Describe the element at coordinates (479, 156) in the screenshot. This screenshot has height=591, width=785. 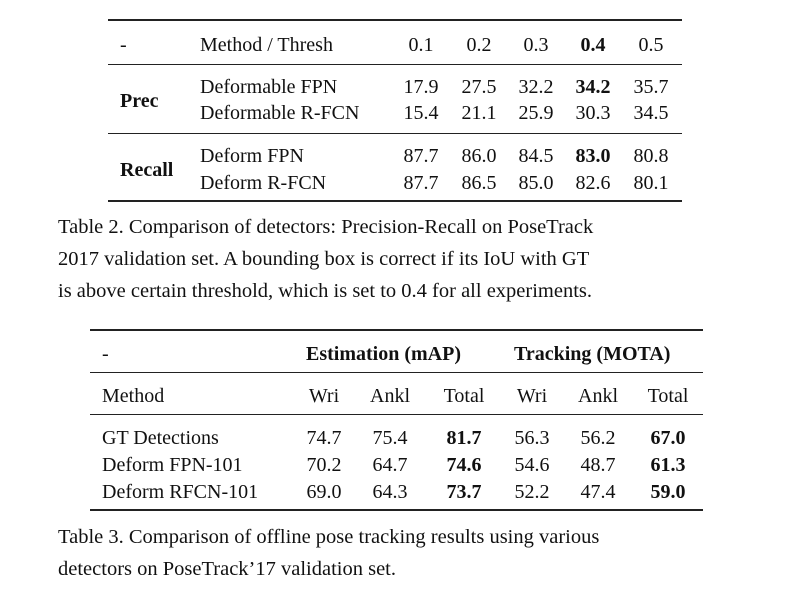
I see `table2-cell: 86.0` at that location.